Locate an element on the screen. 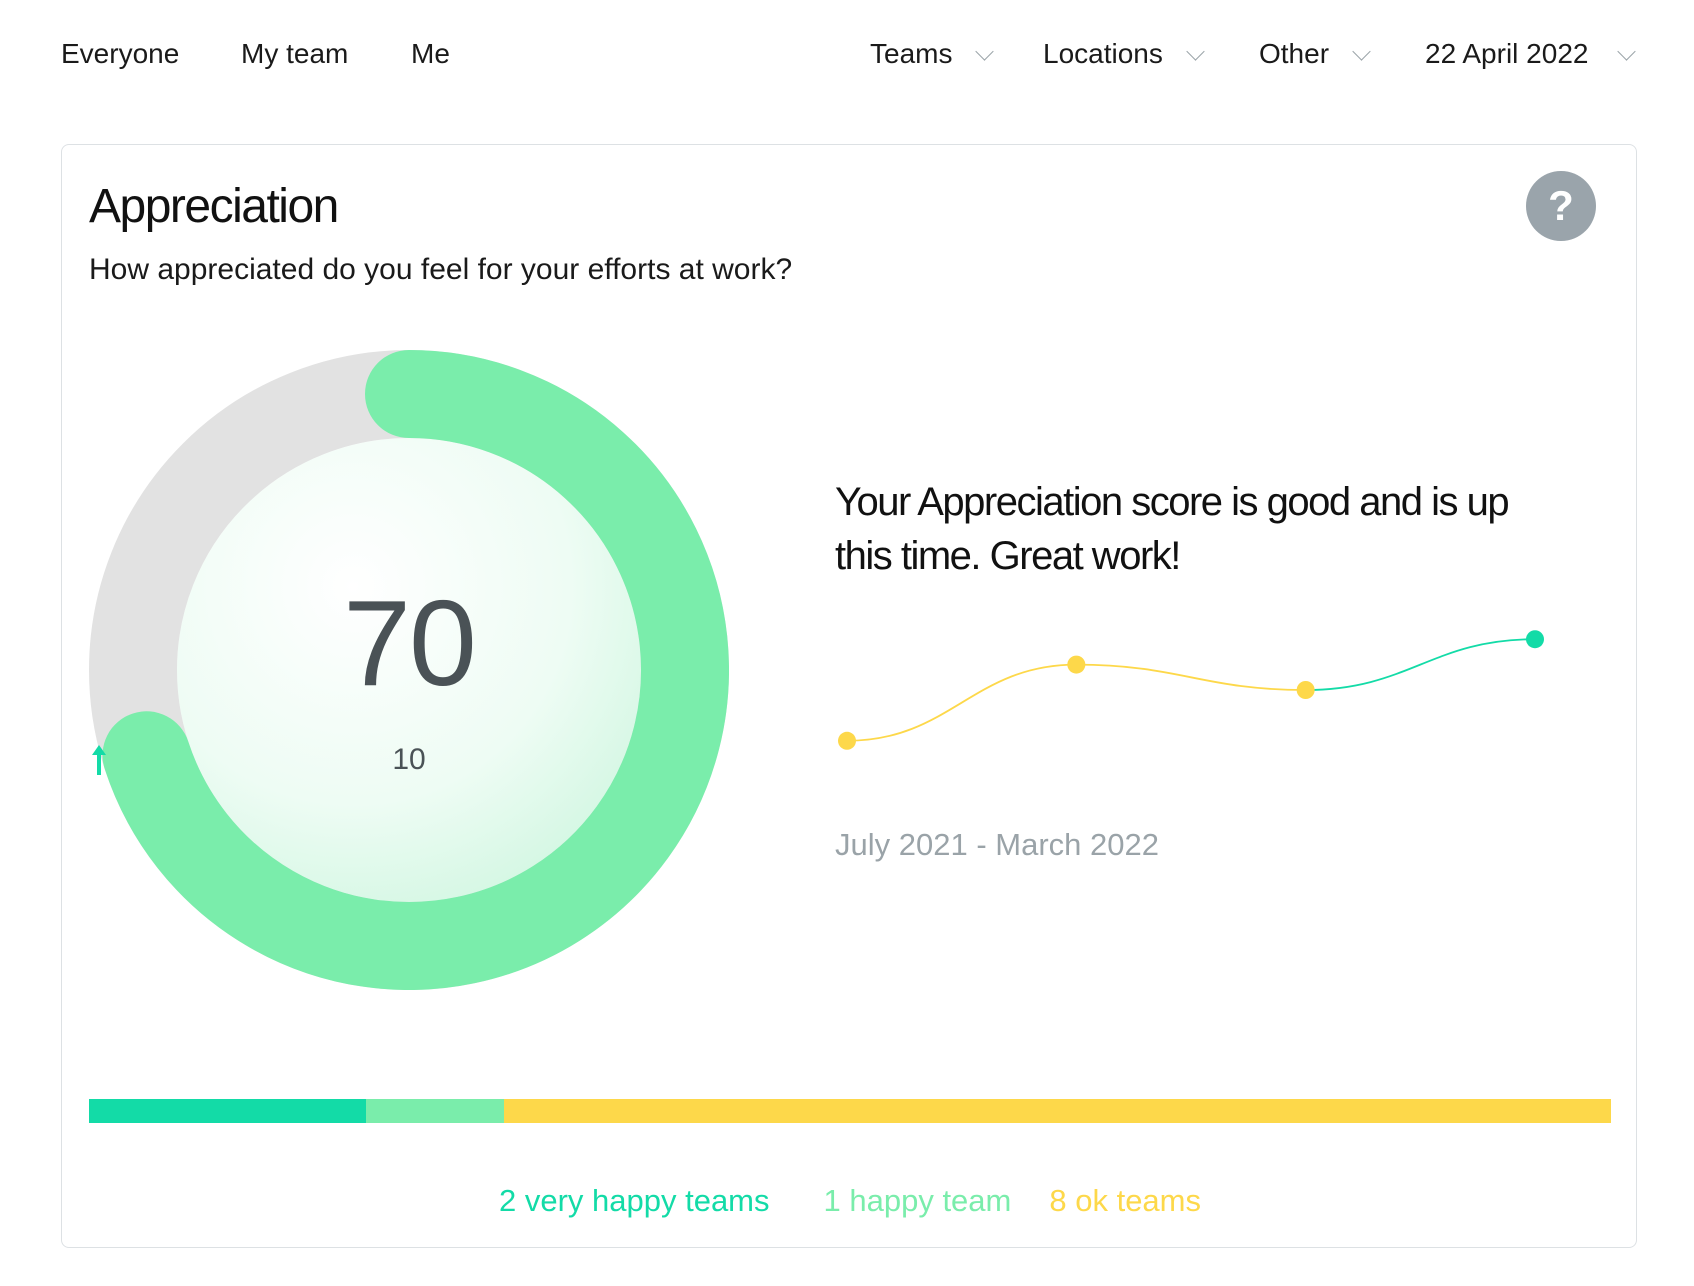 The image size is (1694, 1286). arrow-up-icon is located at coordinates (99, 760).